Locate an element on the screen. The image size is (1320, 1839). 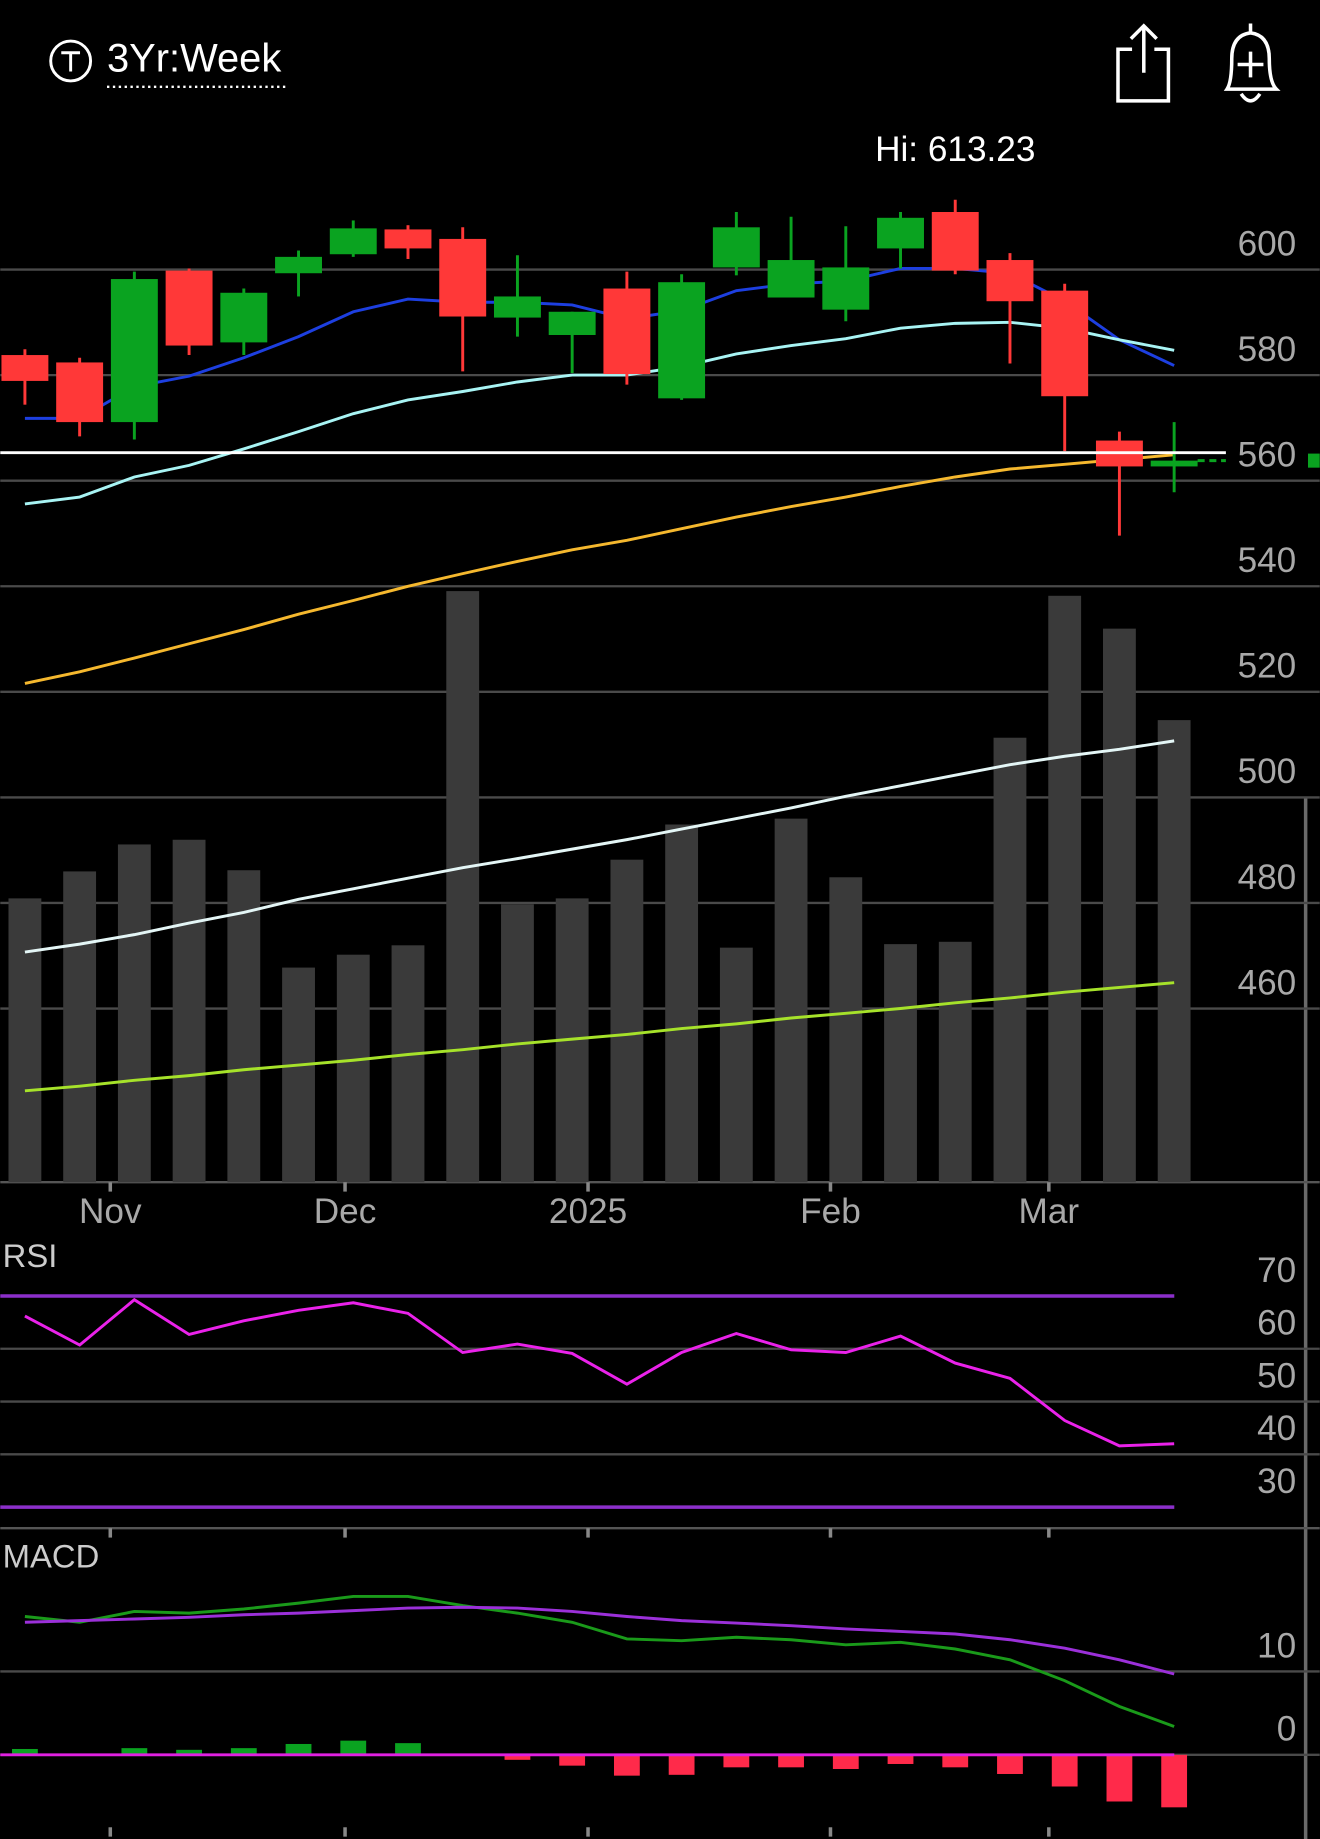
y-tick-label: 30 is located at coordinates (1276, 1481).